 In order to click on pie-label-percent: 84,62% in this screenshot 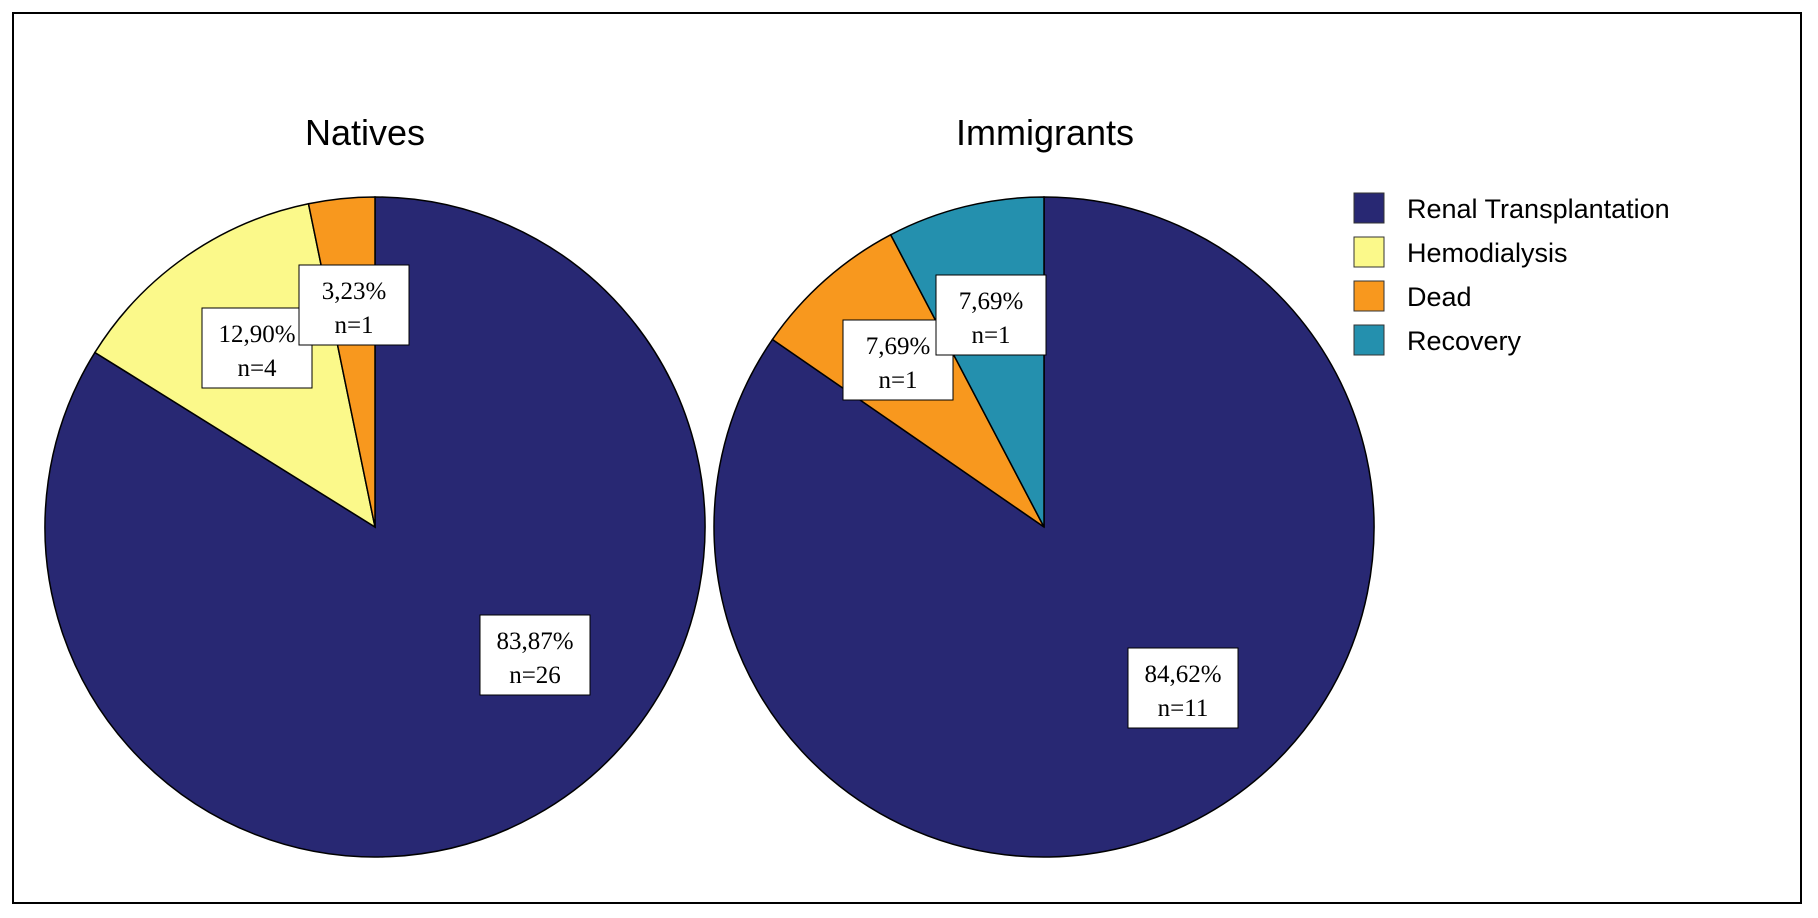, I will do `click(1182, 674)`.